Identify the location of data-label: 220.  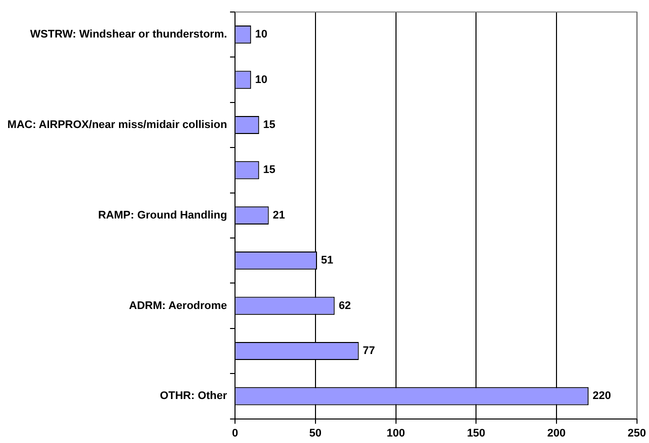
(601, 396).